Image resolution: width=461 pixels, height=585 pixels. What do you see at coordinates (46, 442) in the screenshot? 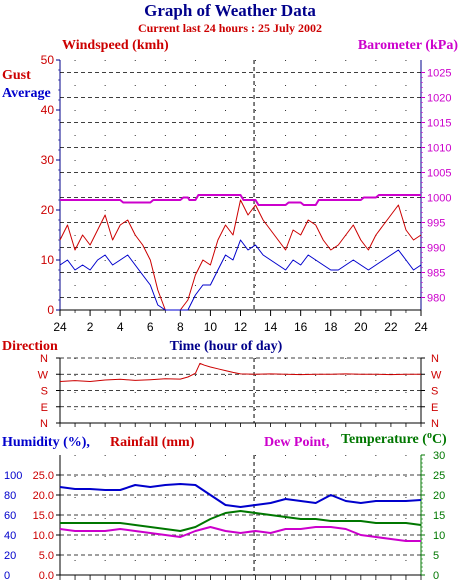
I see `humidity-axis-label: Humidity (%),` at bounding box center [46, 442].